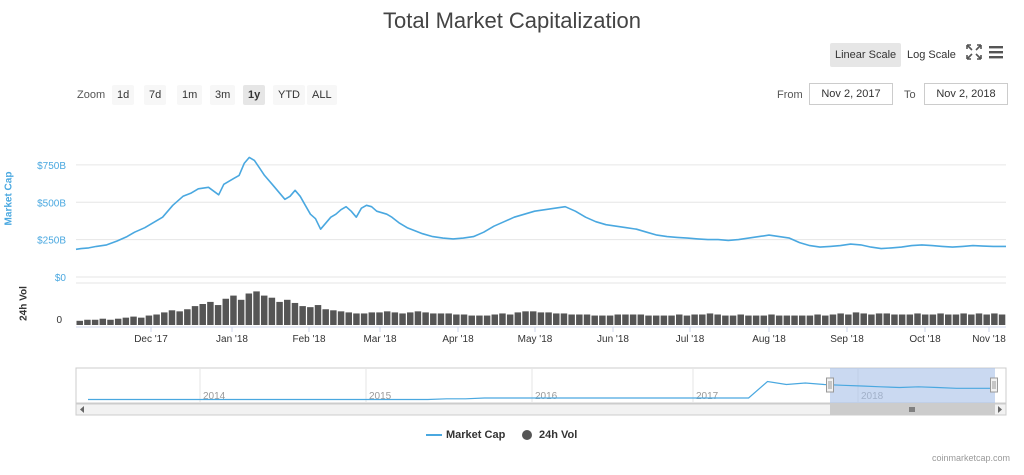 Image resolution: width=1024 pixels, height=475 pixels. What do you see at coordinates (51, 166) in the screenshot?
I see `y-tick-label: $750B` at bounding box center [51, 166].